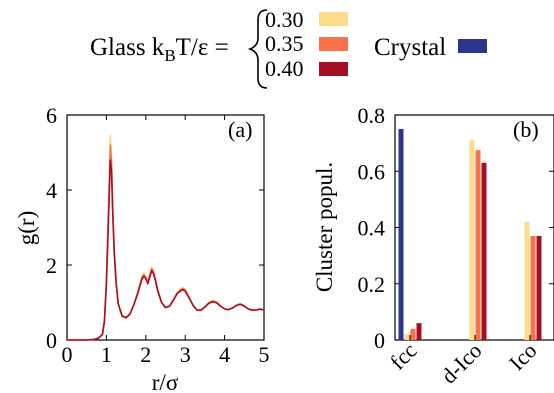 Image resolution: width=554 pixels, height=393 pixels. I want to click on panel-b-label: (b), so click(526, 129).